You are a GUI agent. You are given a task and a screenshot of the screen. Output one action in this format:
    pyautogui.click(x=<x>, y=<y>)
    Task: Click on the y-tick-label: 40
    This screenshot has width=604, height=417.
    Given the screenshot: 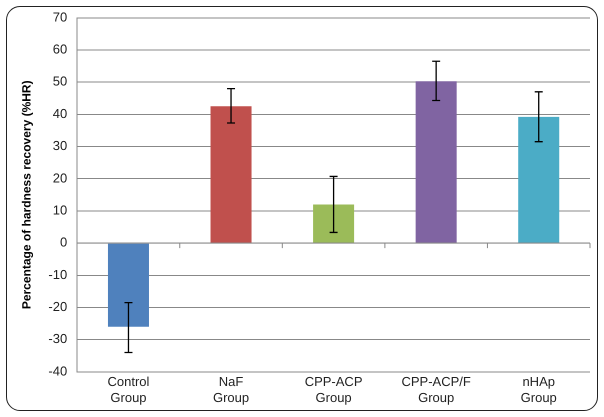 What is the action you would take?
    pyautogui.click(x=60, y=113)
    